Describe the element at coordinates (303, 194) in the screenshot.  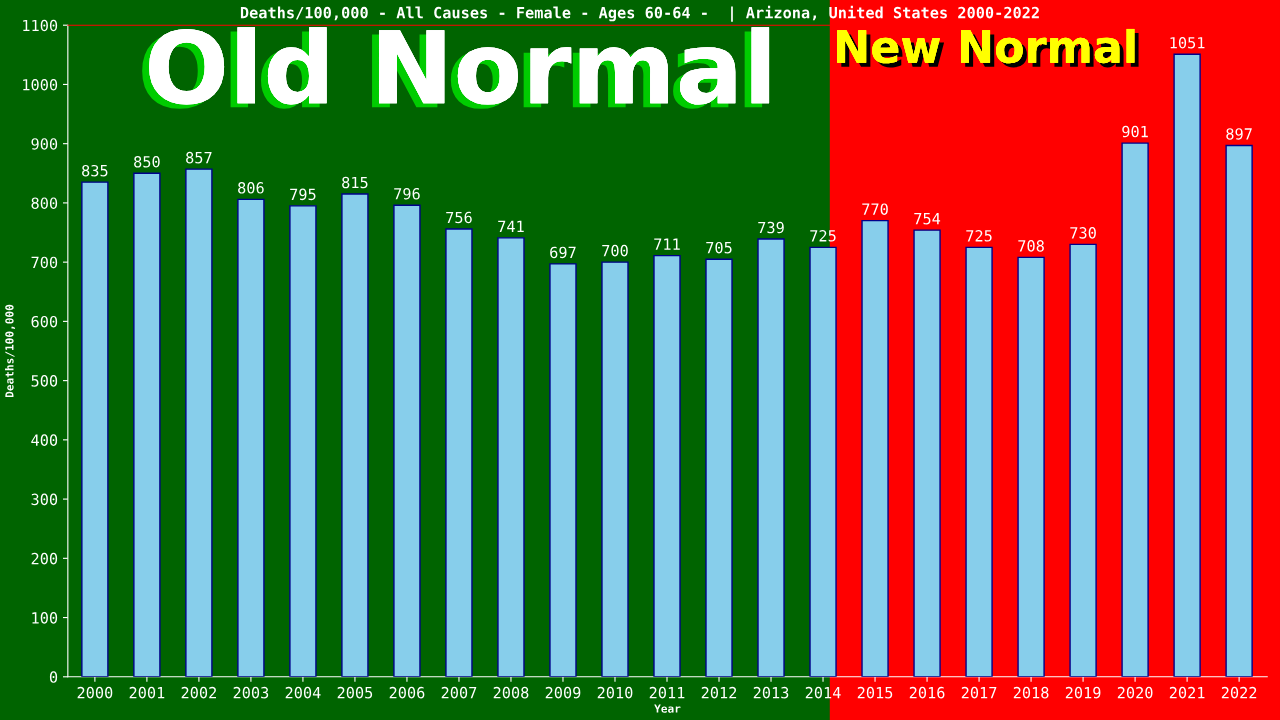
I see `data-label: 795` at that location.